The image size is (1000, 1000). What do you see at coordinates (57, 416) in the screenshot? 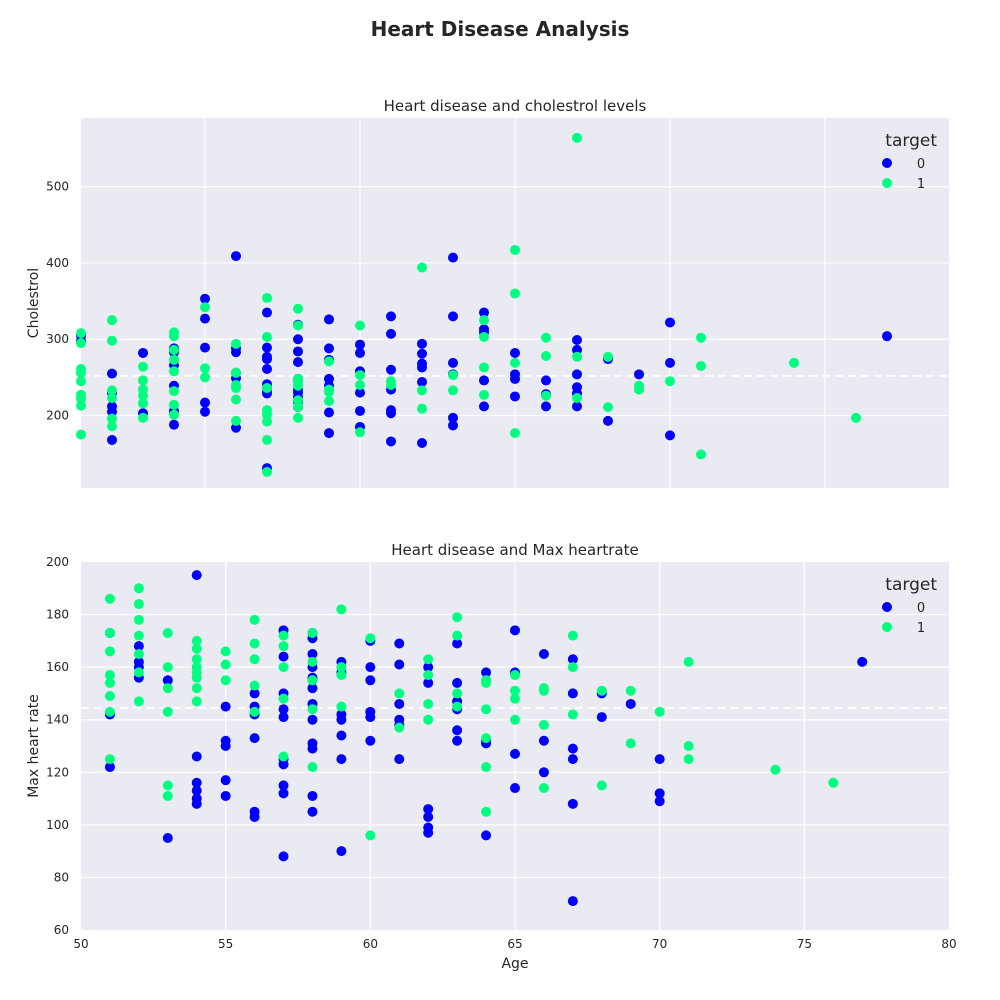
I see `cholesterol-y-tick-label: 200` at bounding box center [57, 416].